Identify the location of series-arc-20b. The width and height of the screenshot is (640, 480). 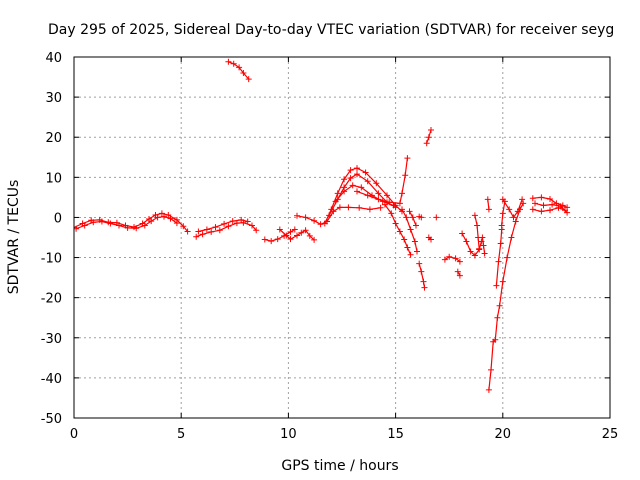
(458, 273).